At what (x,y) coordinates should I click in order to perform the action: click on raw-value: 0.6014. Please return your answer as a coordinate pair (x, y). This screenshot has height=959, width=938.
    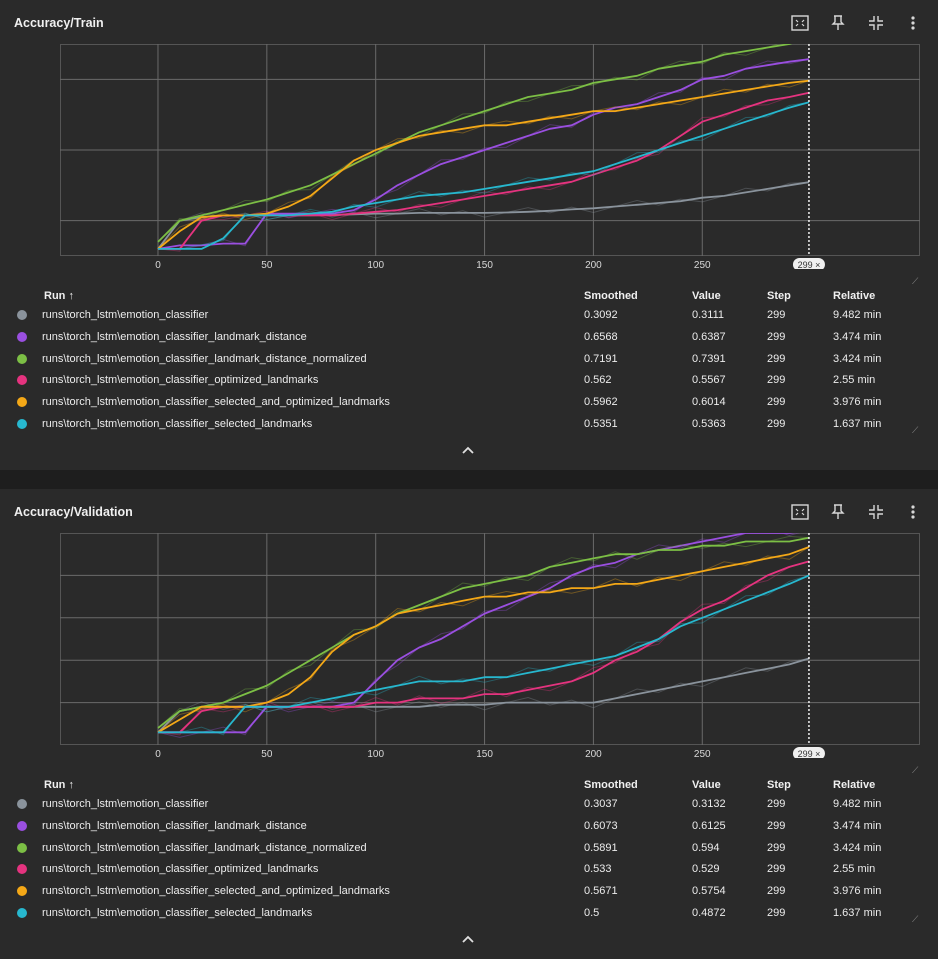
    Looking at the image, I should click on (709, 402).